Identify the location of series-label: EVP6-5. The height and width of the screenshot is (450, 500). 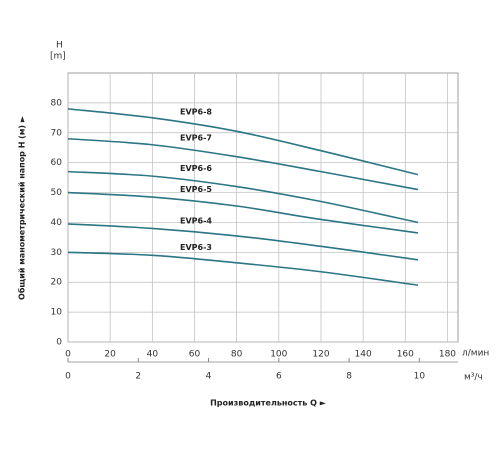
(196, 189).